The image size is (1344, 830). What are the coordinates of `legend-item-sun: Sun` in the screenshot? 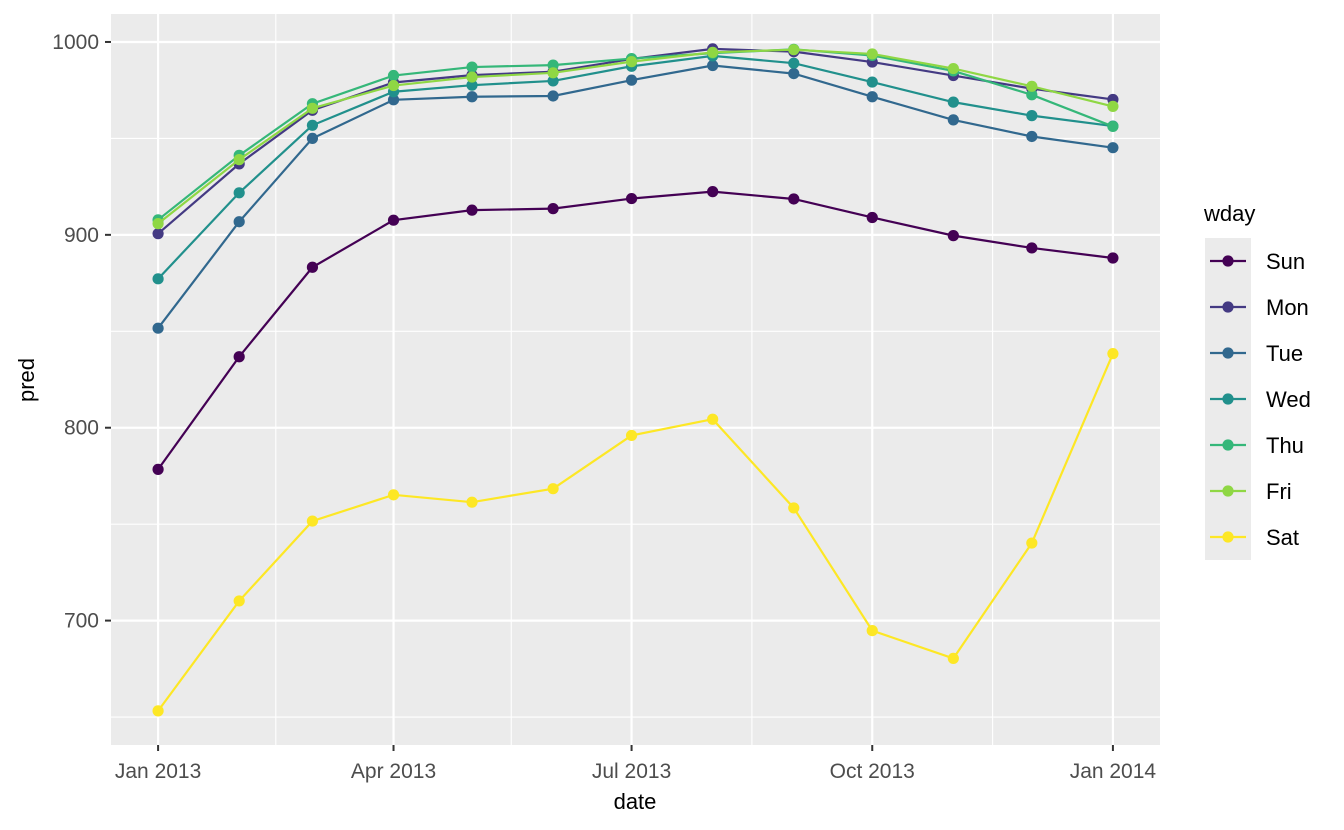 It's located at (1257, 261).